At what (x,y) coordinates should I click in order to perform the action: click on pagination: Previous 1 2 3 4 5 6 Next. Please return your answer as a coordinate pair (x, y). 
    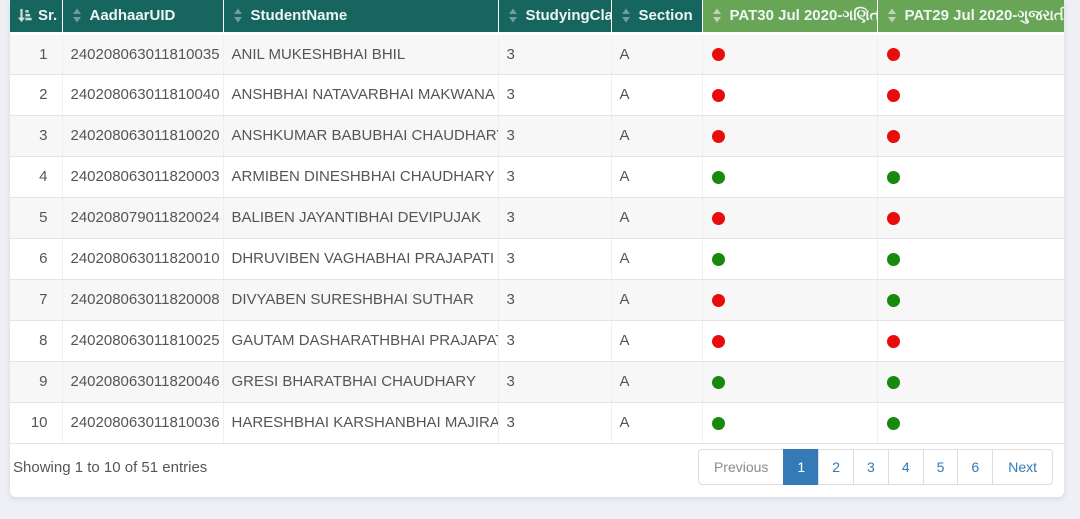
    Looking at the image, I should click on (875, 467).